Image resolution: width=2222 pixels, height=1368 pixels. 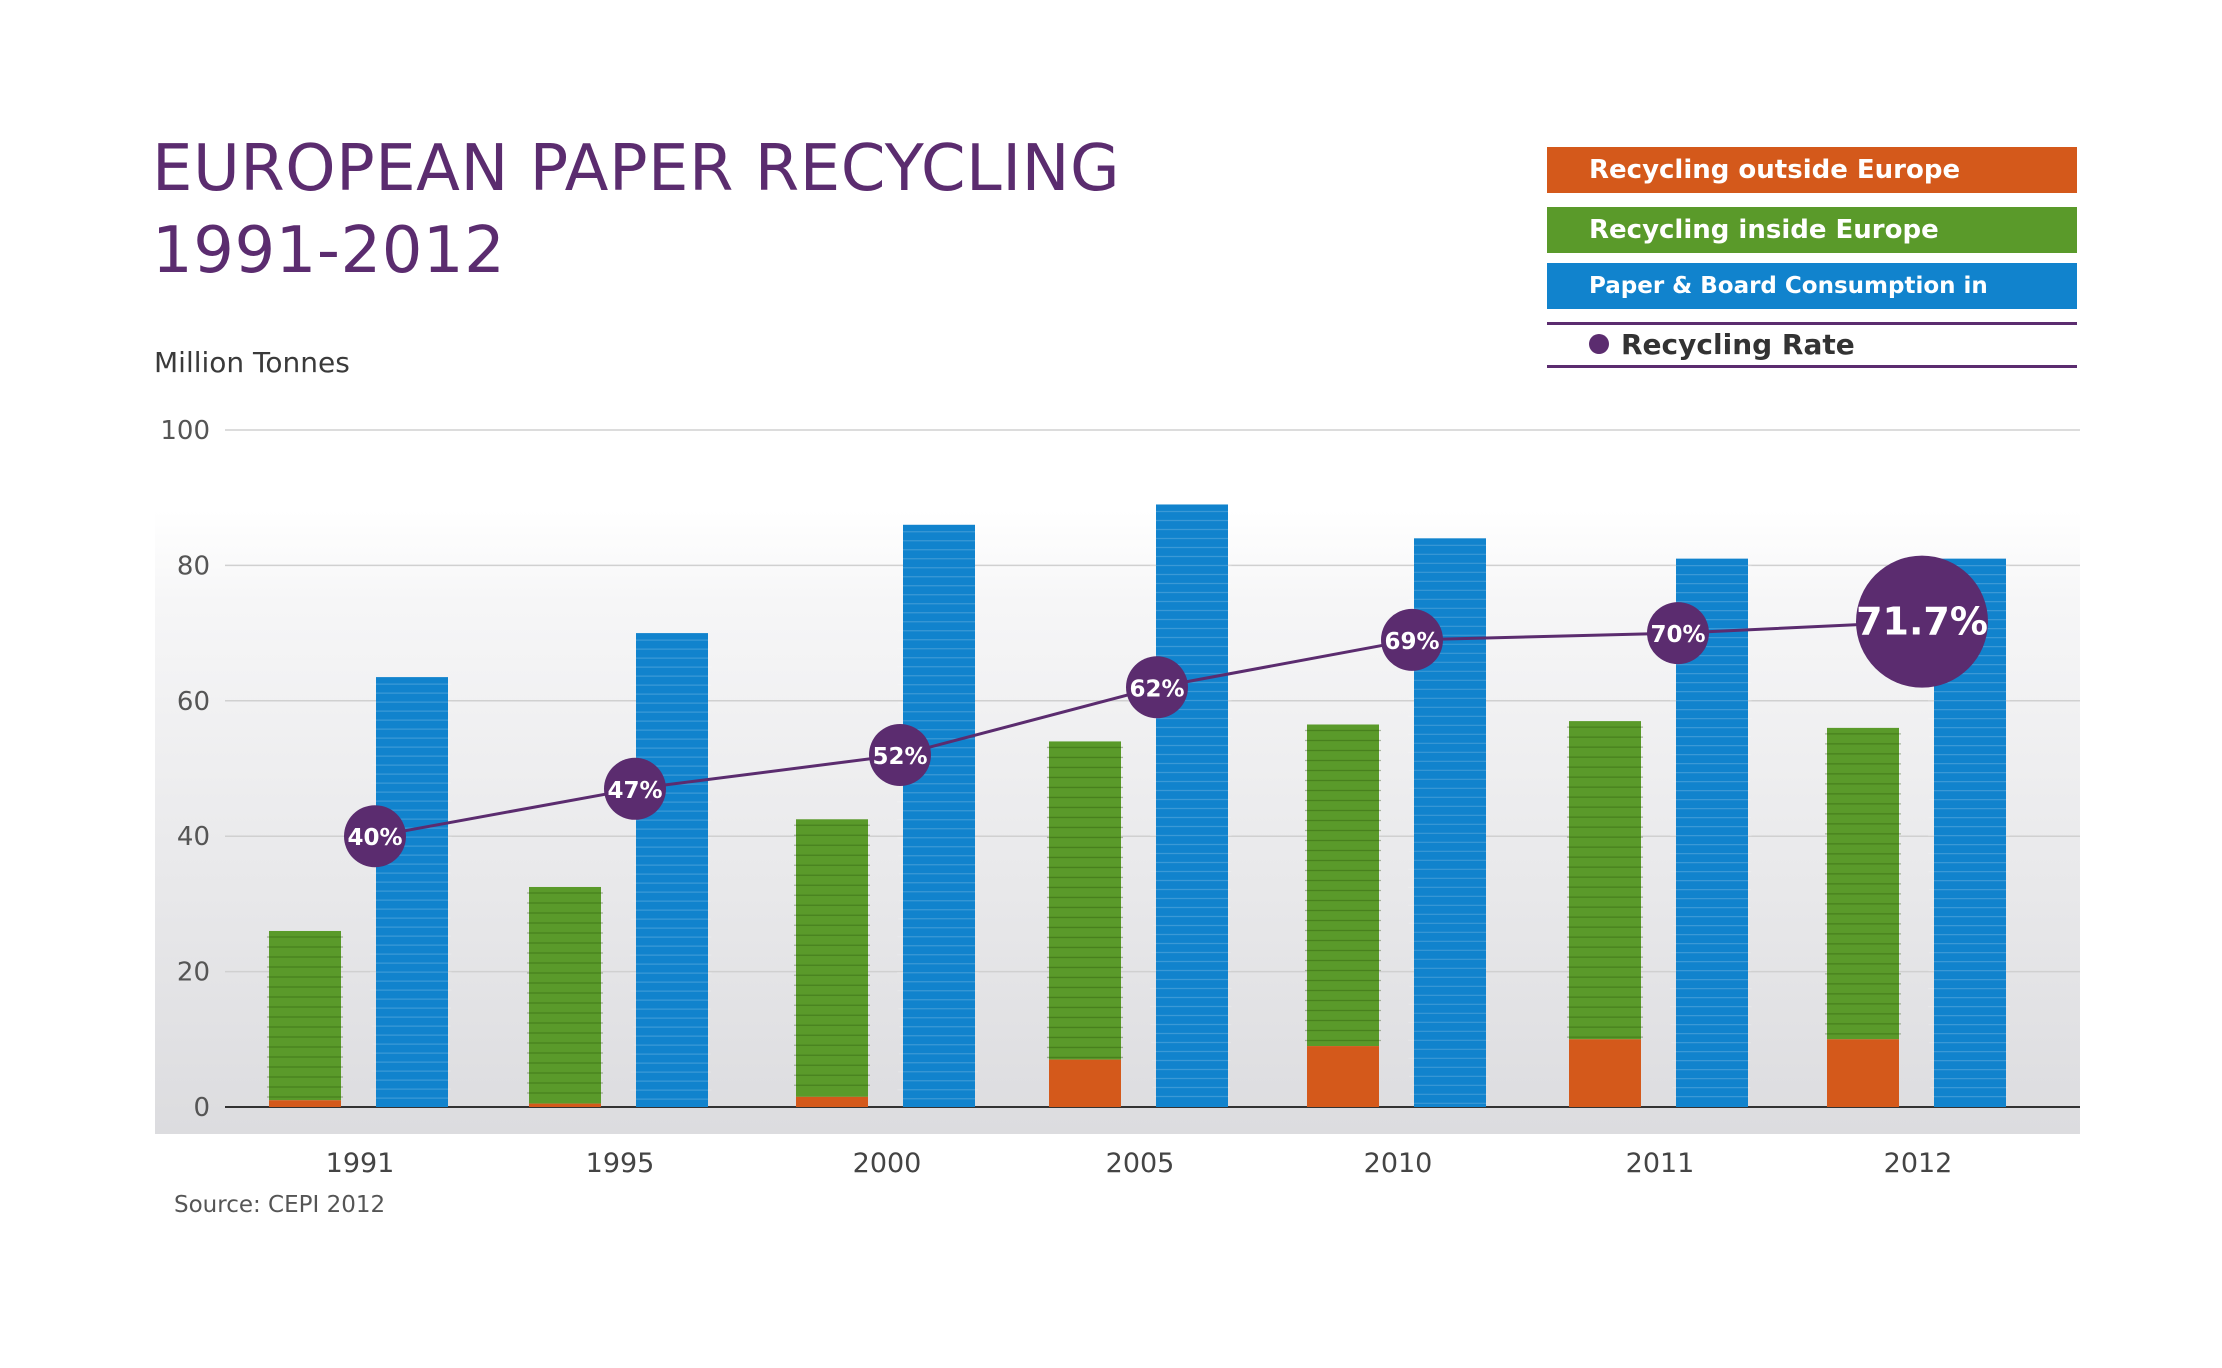 What do you see at coordinates (565, 1105) in the screenshot?
I see `bar-recycling-outside-1995` at bounding box center [565, 1105].